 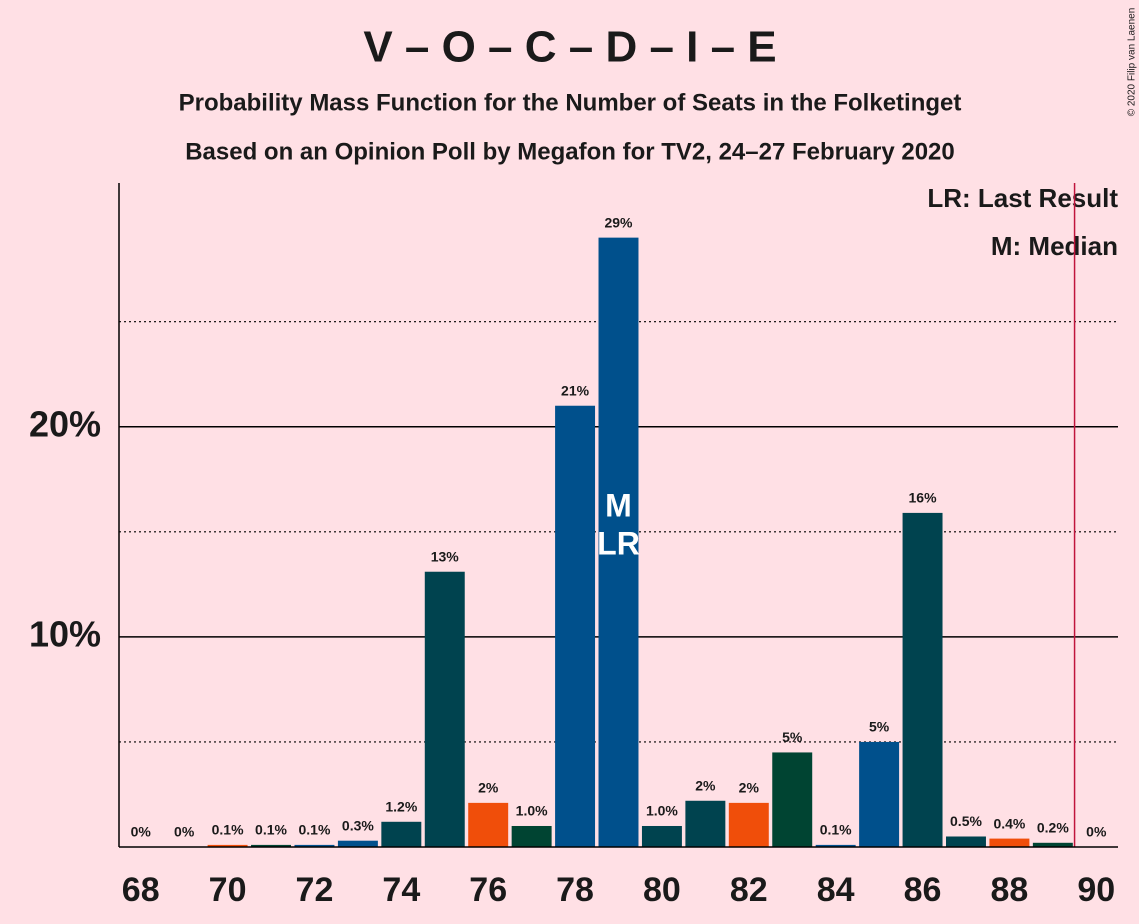 I want to click on value-label: 0.3%, so click(x=358, y=825).